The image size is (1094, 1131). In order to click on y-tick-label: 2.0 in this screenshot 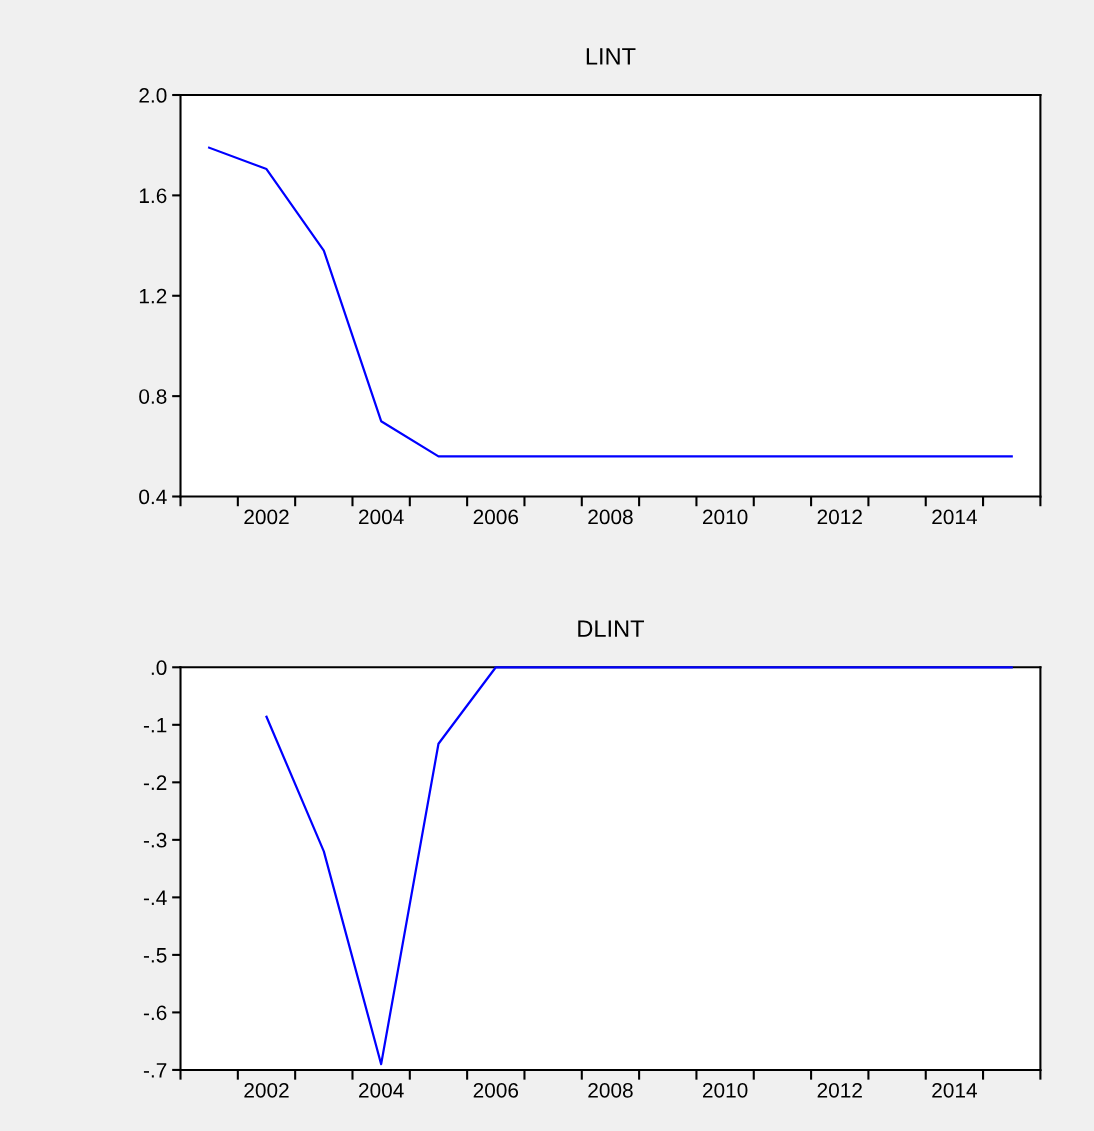, I will do `click(153, 95)`.